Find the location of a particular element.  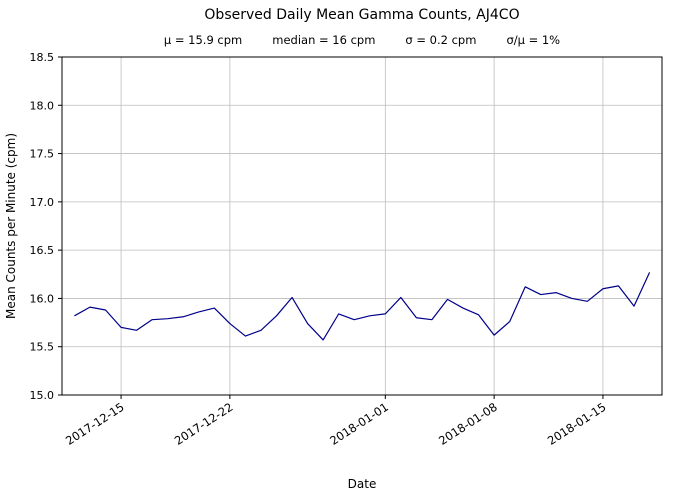

x-axis-label: Date is located at coordinates (362, 484).